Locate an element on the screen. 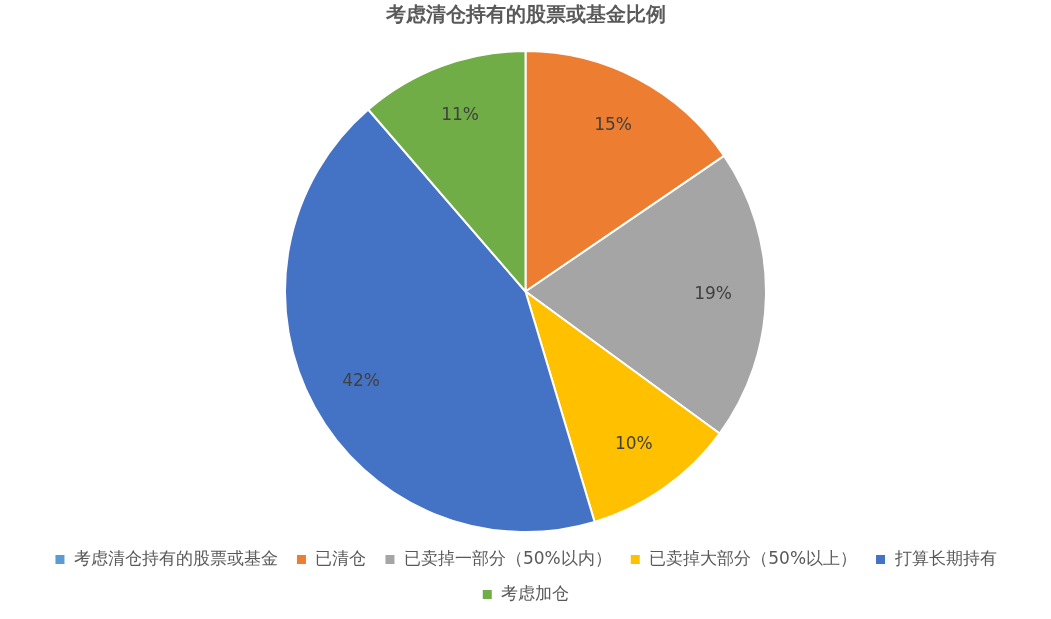 The height and width of the screenshot is (619, 1051). data-label: 42% is located at coordinates (361, 380).